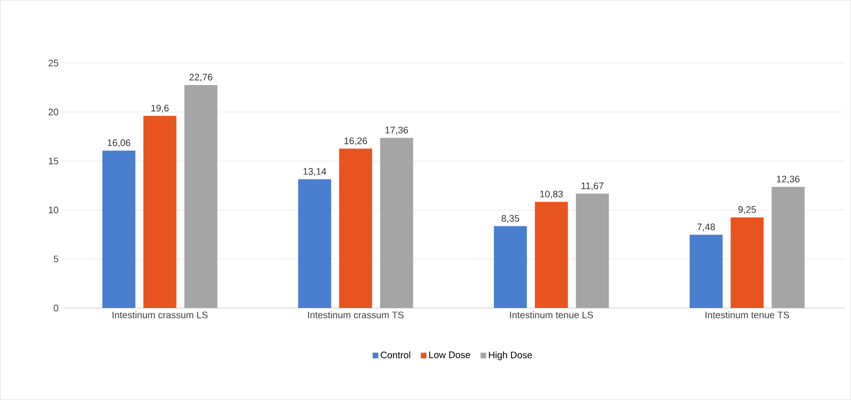 Image resolution: width=851 pixels, height=400 pixels. I want to click on data-label: 19,6, so click(160, 108).